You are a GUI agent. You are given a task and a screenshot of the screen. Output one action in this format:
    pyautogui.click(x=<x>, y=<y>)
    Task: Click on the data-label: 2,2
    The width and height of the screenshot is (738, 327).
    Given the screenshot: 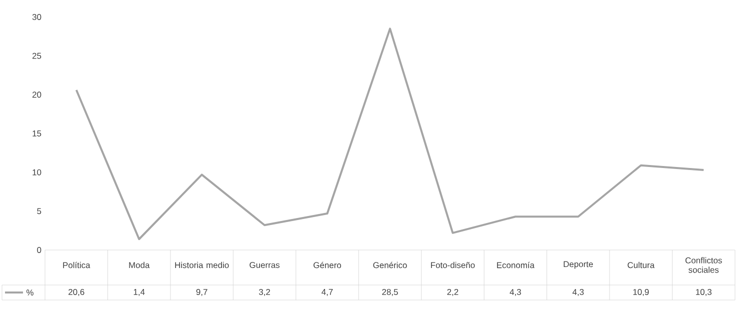 What is the action you would take?
    pyautogui.click(x=452, y=292)
    